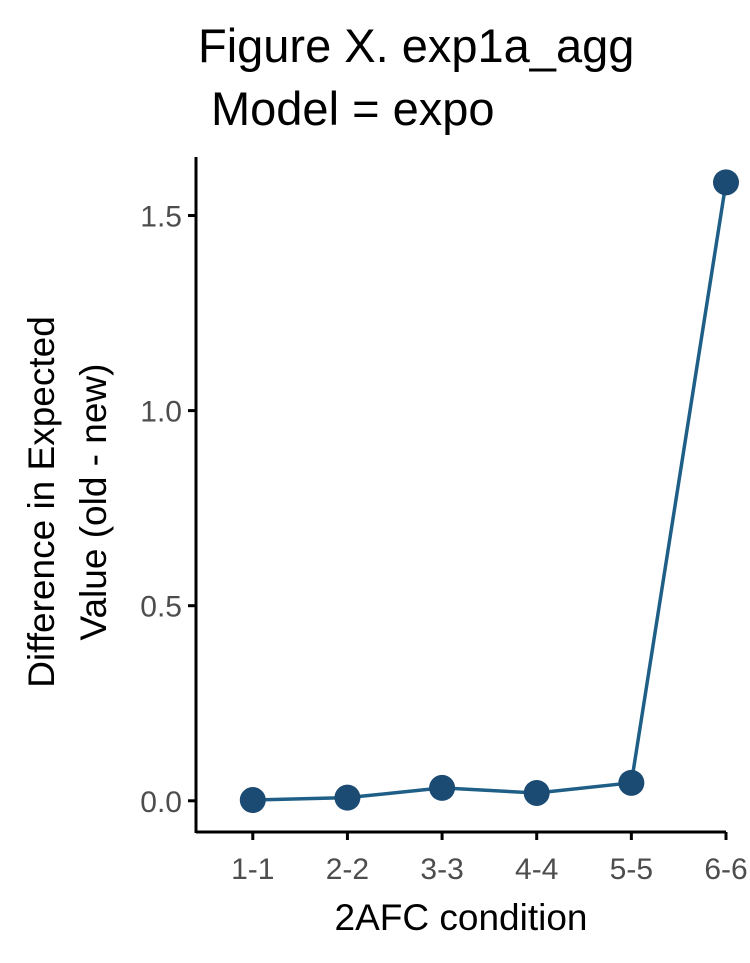  I want to click on y-tick-label: 1.0, so click(161, 412).